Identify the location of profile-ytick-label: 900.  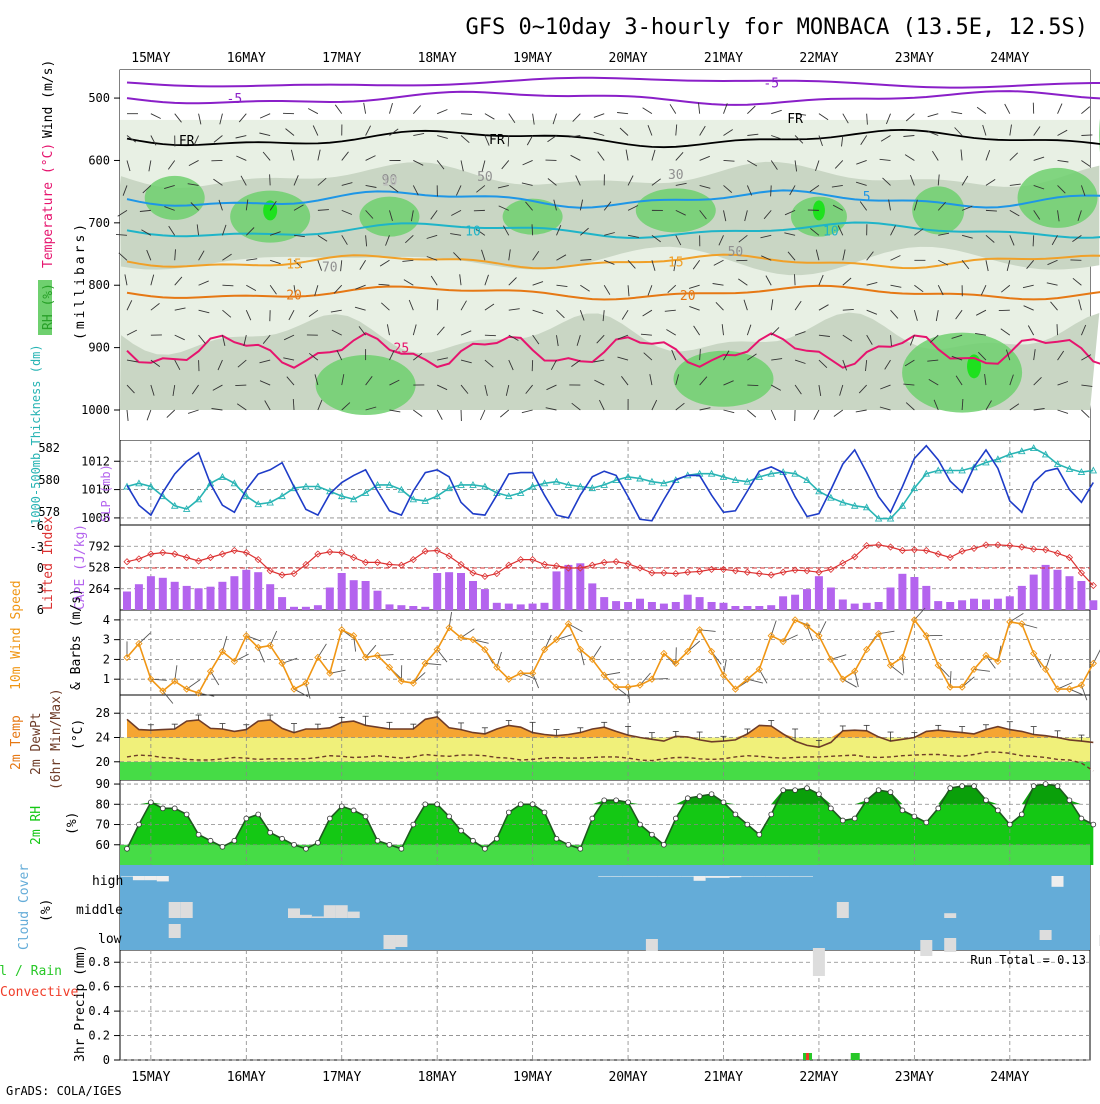
(99, 348).